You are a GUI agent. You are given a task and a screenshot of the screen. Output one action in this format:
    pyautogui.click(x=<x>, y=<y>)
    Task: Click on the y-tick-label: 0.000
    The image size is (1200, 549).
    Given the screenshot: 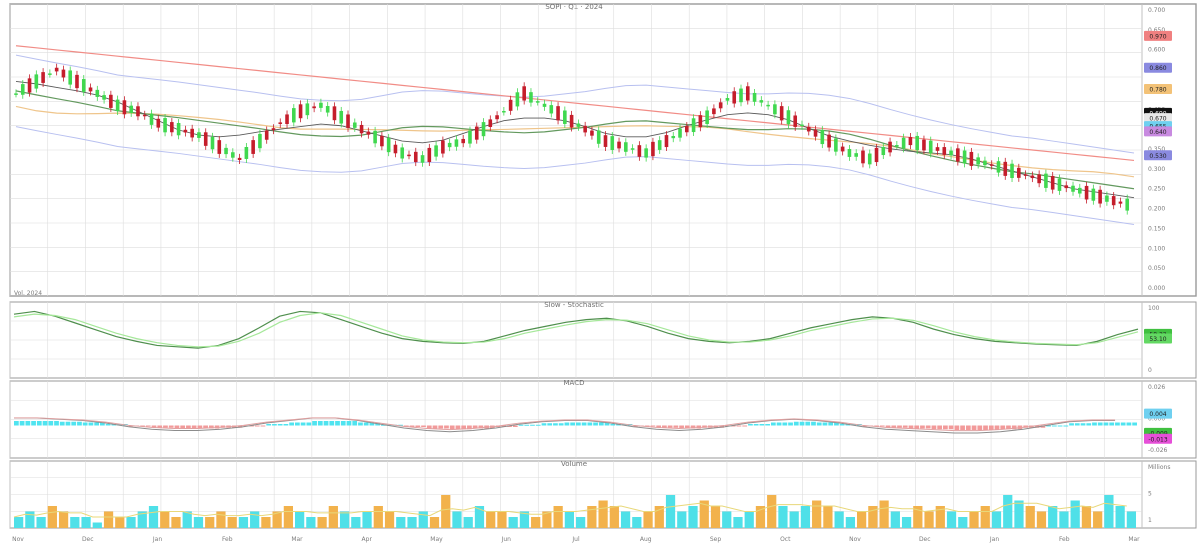 What is the action you would take?
    pyautogui.click(x=1156, y=288)
    